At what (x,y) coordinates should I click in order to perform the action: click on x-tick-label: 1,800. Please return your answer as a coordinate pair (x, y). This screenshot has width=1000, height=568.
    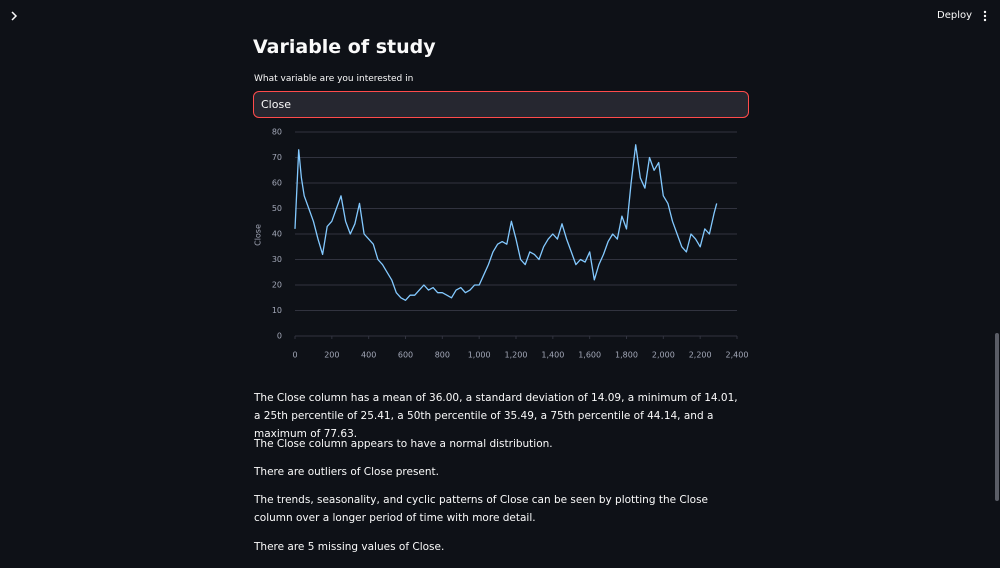
    Looking at the image, I should click on (626, 355).